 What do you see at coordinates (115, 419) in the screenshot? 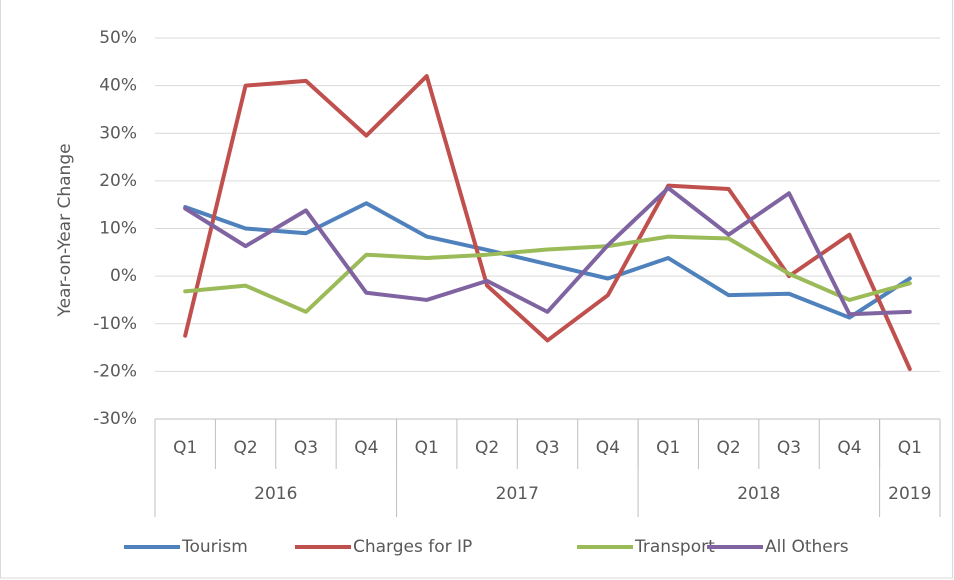
I see `y-tick-label: -30%` at bounding box center [115, 419].